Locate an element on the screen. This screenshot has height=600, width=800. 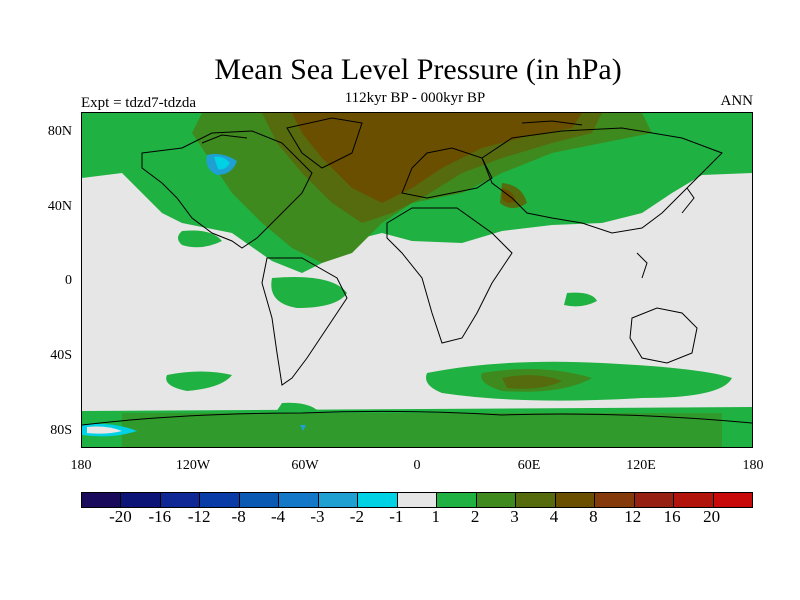
colorbar-label: -12 is located at coordinates (199, 516).